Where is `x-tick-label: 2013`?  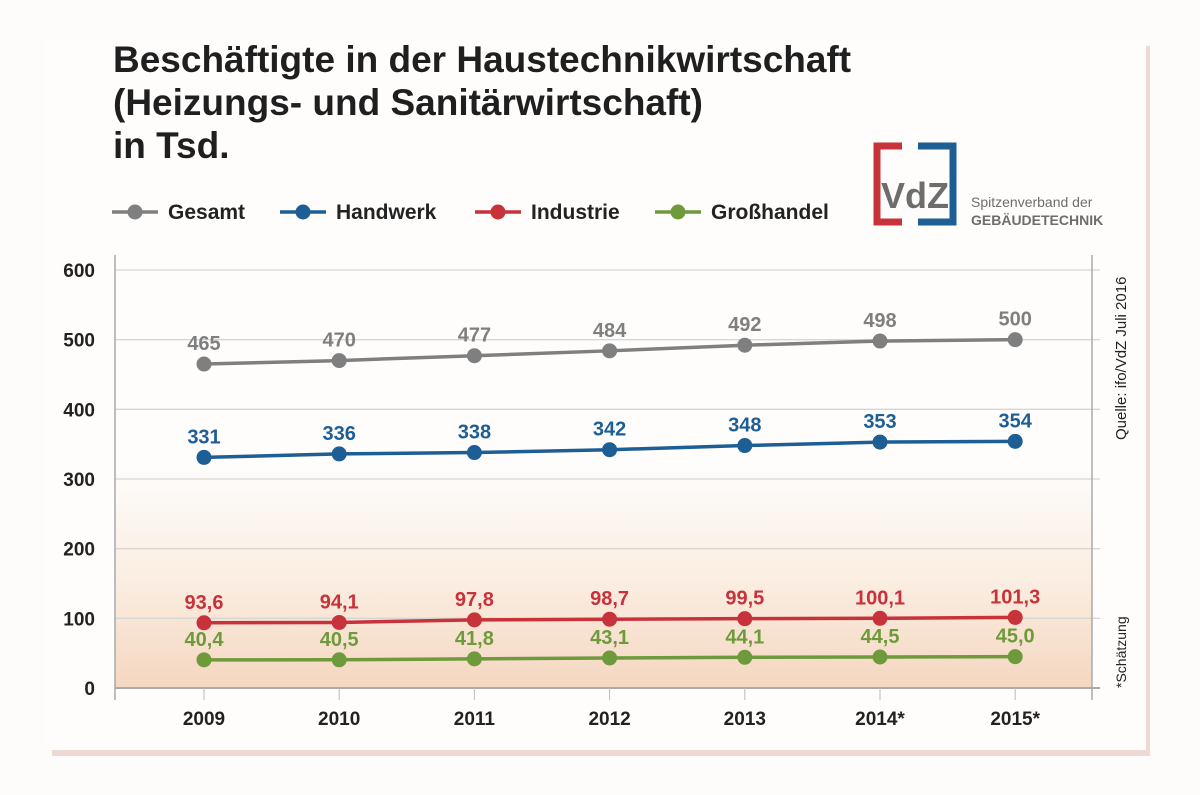
x-tick-label: 2013 is located at coordinates (745, 719).